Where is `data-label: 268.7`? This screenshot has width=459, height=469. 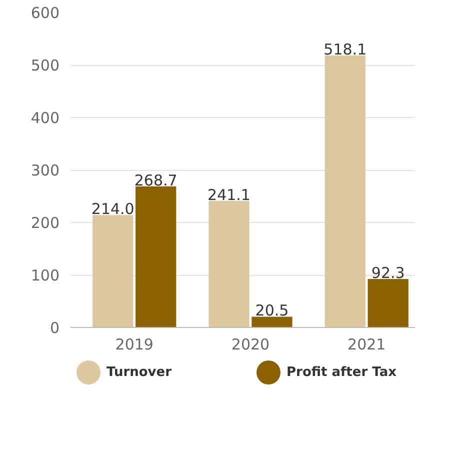
data-label: 268.7 is located at coordinates (156, 180).